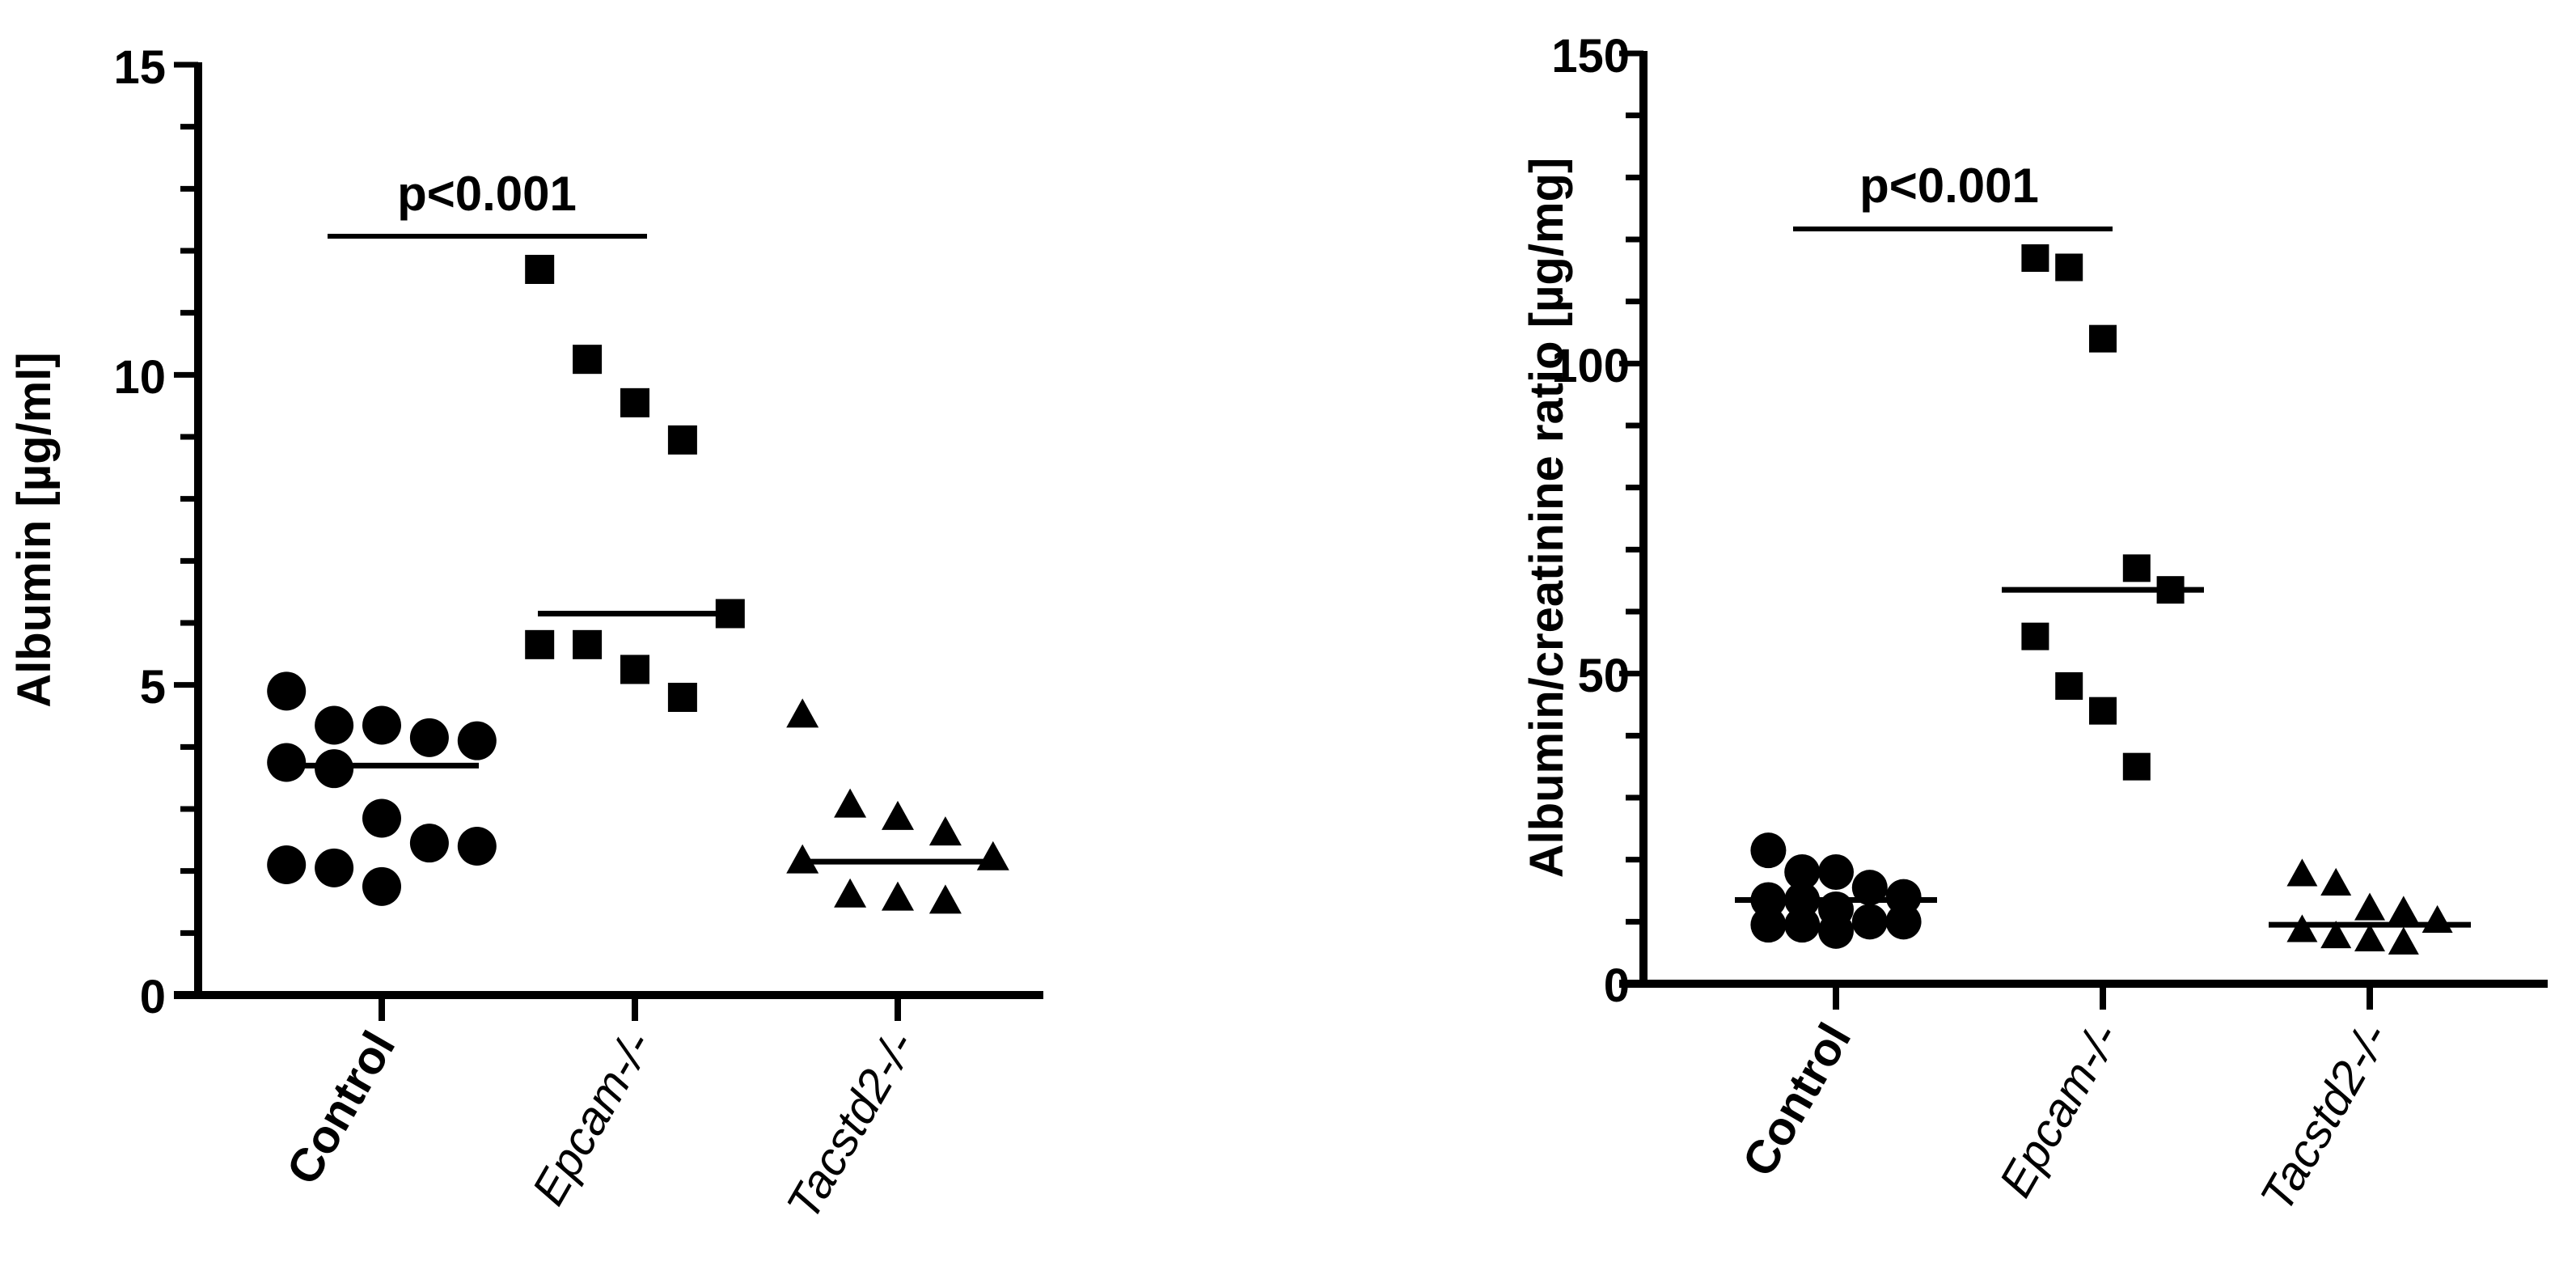  Describe the element at coordinates (2324, 1117) in the screenshot. I see `right-xlabel-tacstd2: Tacstd2-/-` at that location.